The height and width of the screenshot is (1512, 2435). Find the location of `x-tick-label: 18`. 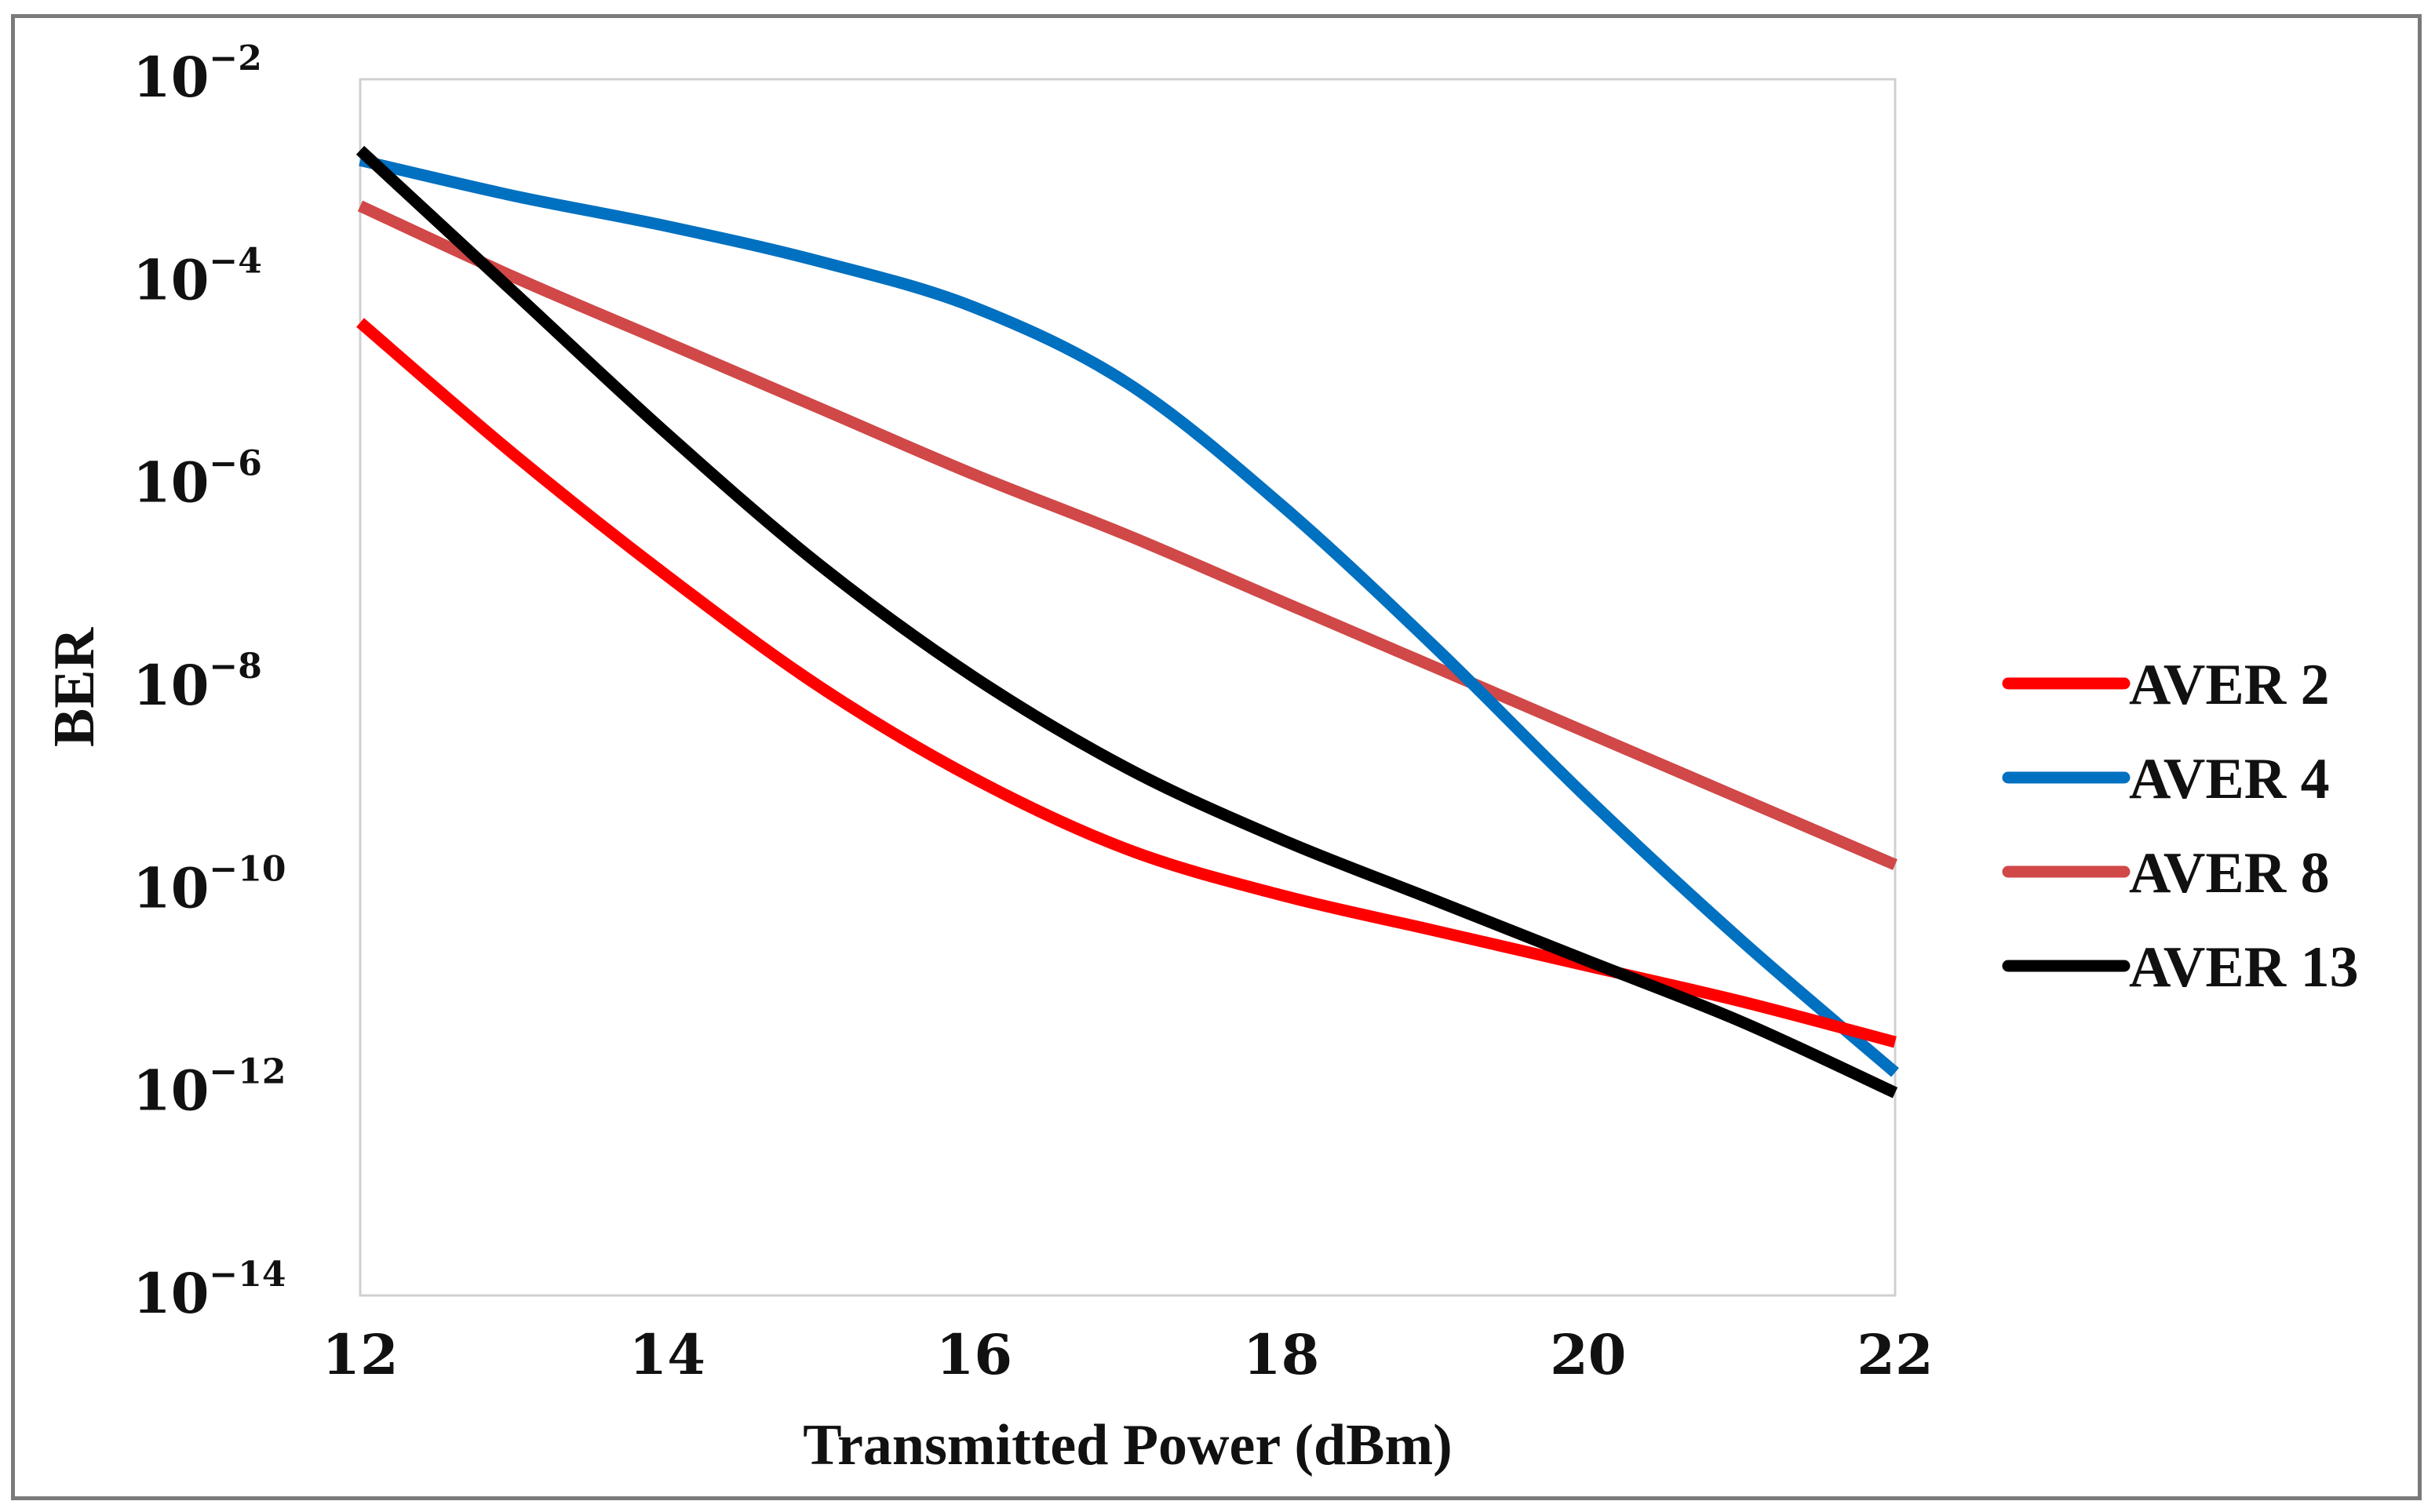

x-tick-label: 18 is located at coordinates (1281, 1355).